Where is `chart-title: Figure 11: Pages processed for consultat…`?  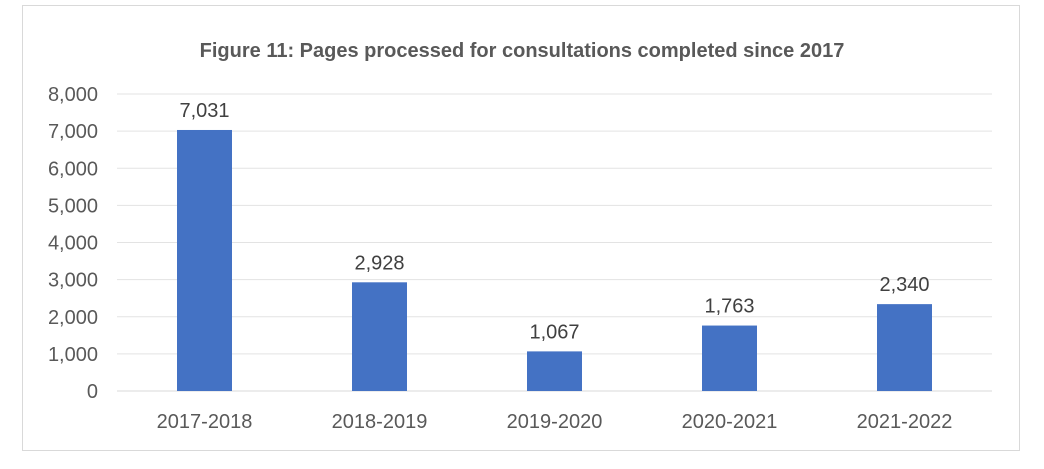 chart-title: Figure 11: Pages processed for consultat… is located at coordinates (522, 51).